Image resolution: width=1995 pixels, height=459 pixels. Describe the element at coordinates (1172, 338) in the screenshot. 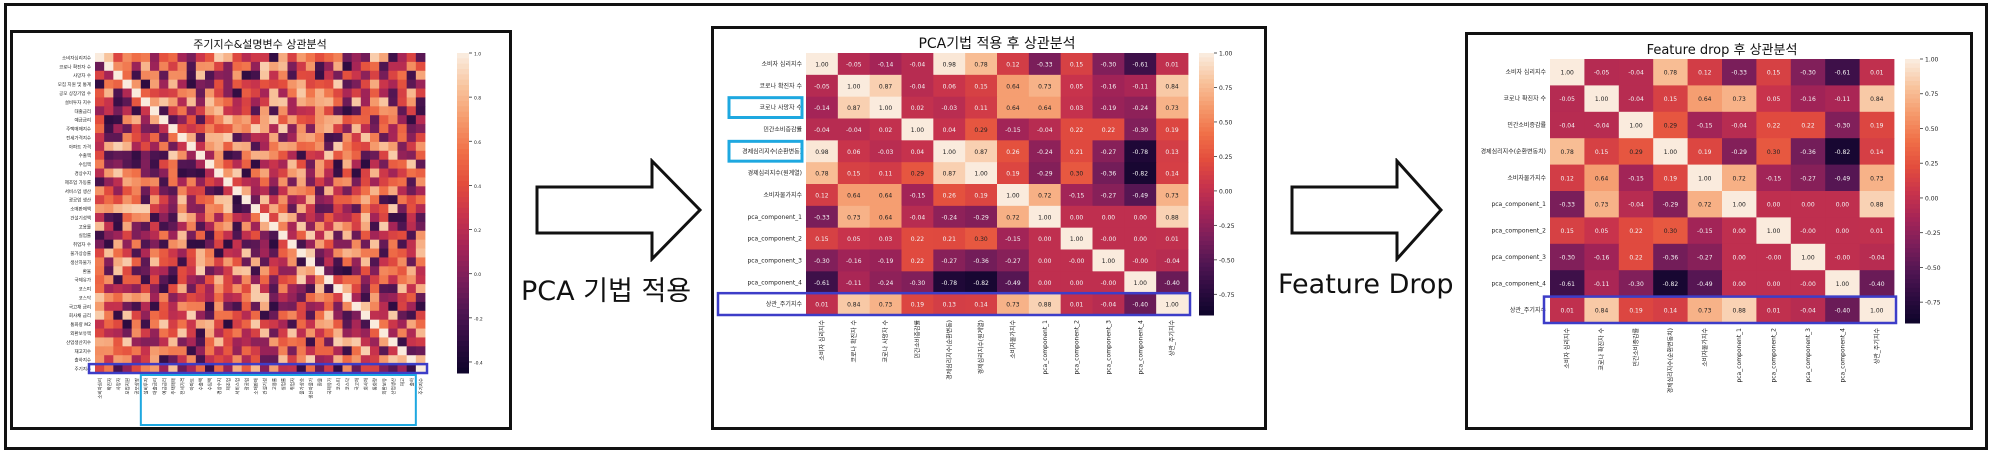

I see `x-tick-label: 상관_주기지수` at that location.